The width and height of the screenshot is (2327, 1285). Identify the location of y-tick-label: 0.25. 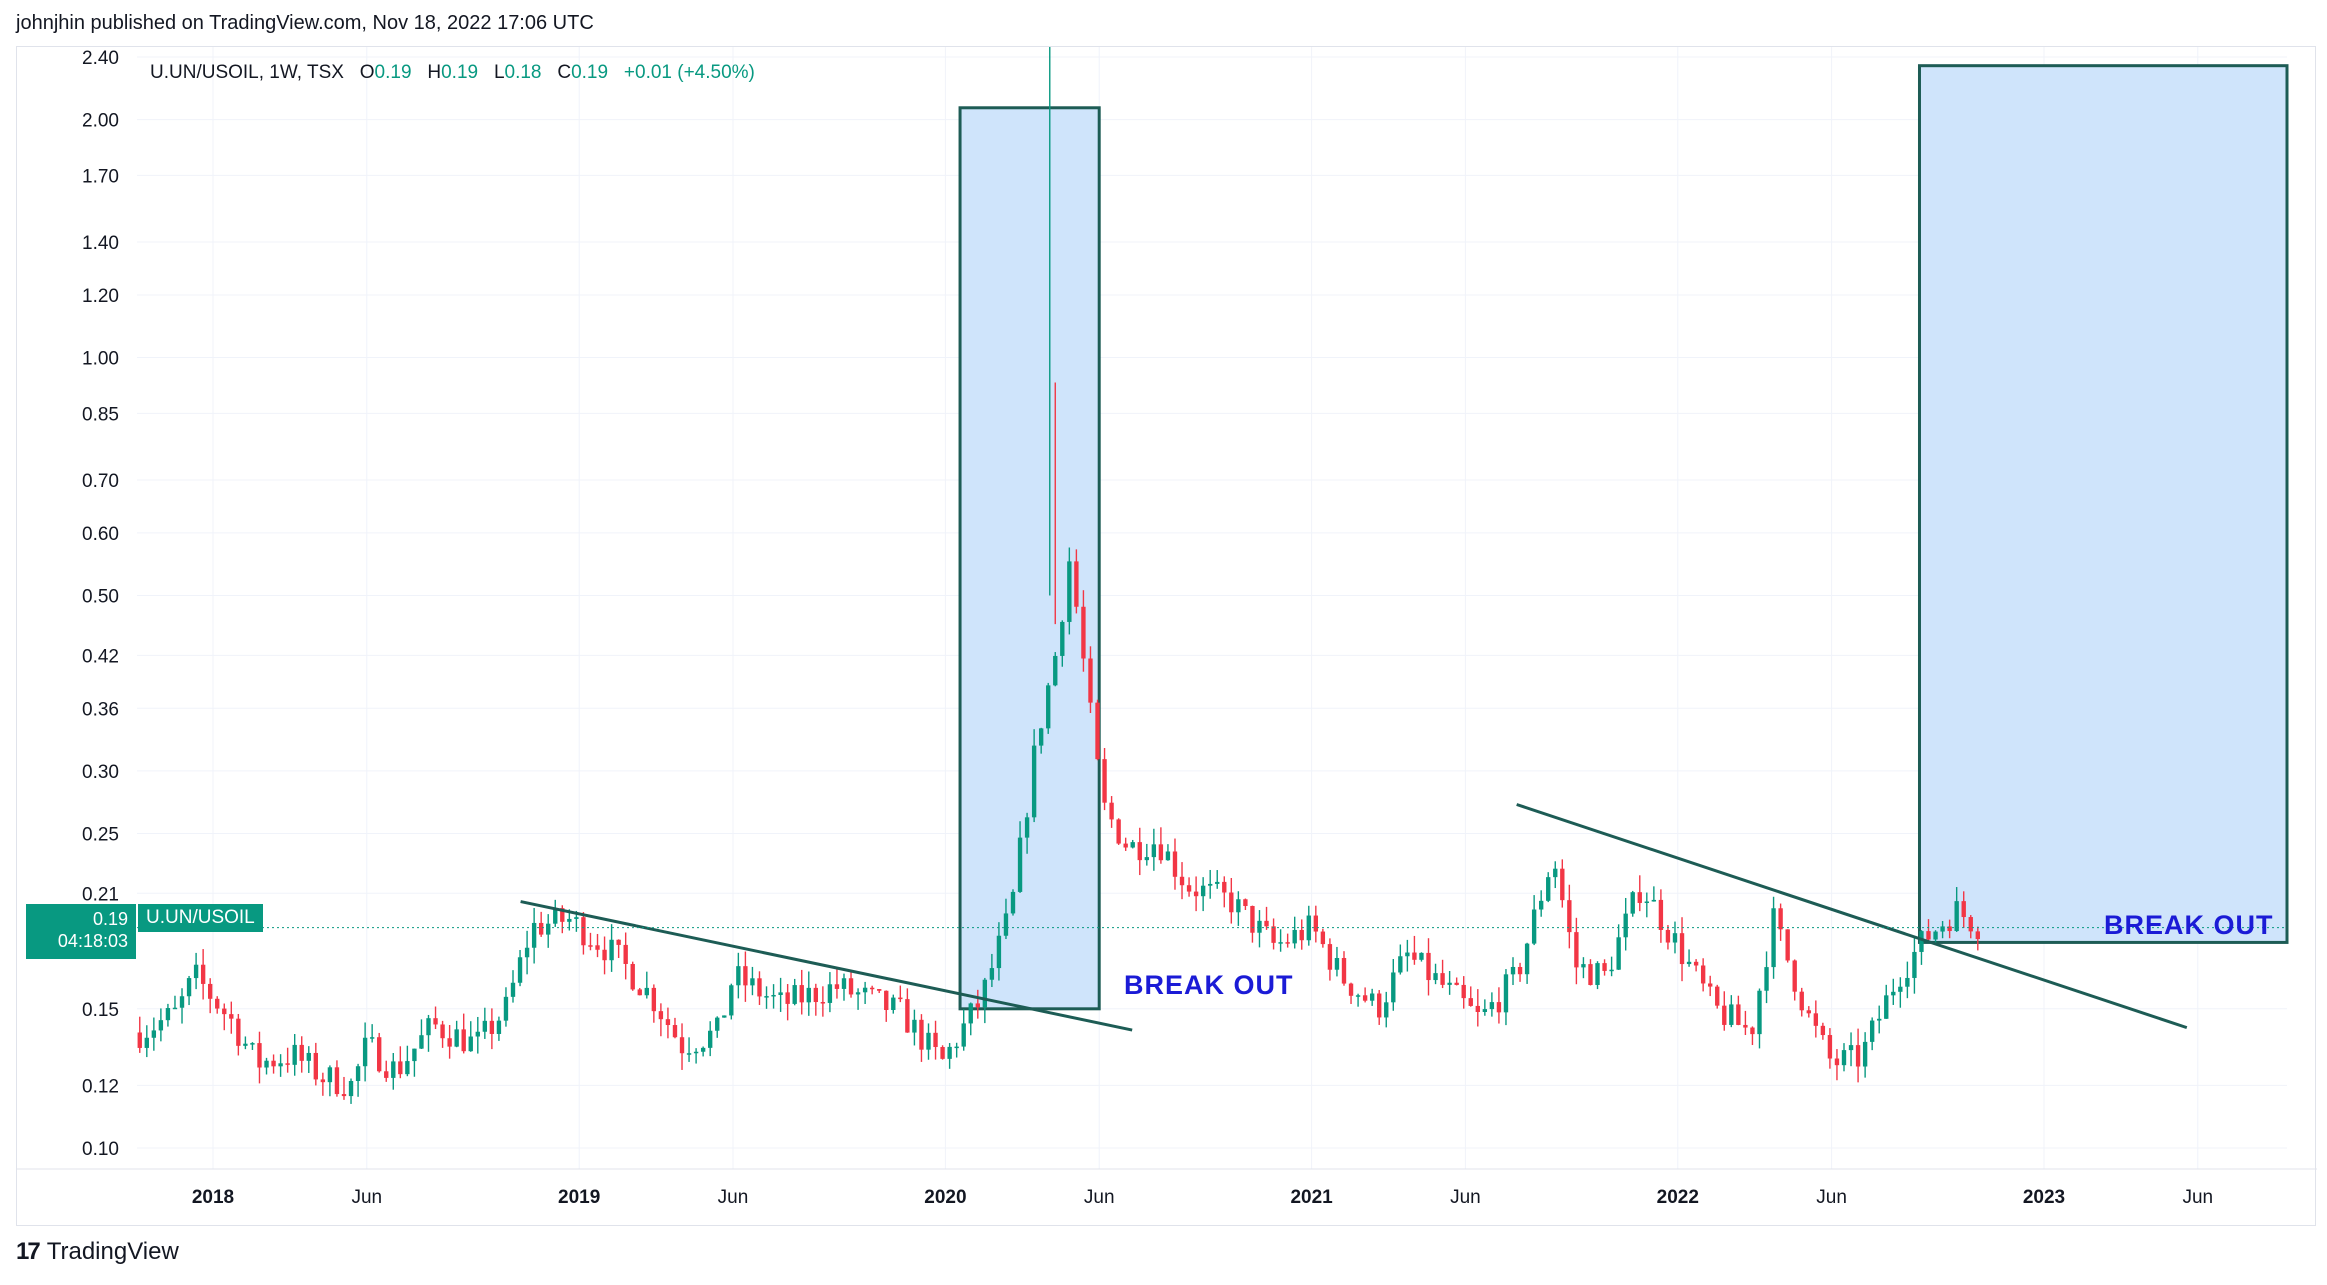
(100, 834).